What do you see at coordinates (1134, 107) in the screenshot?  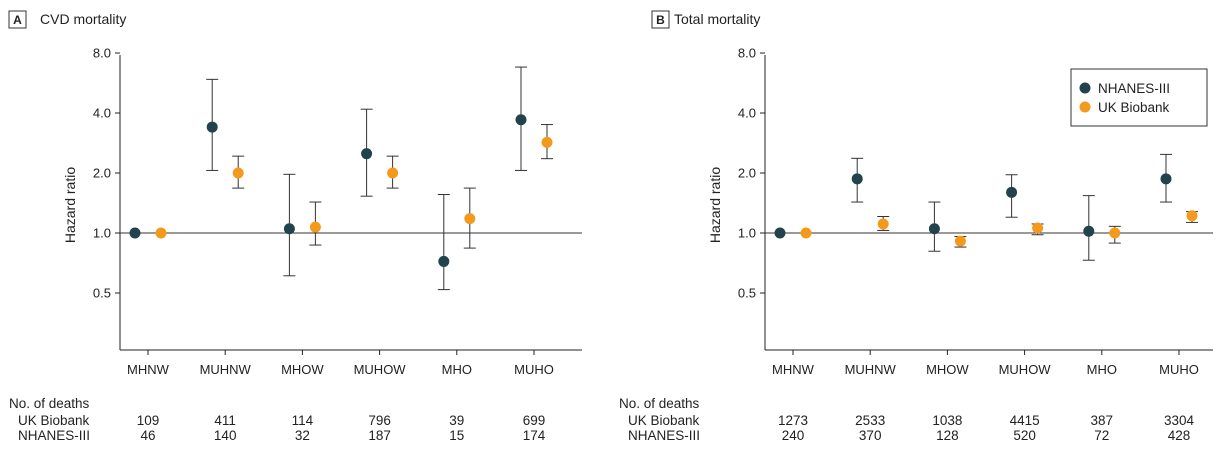 I see `legend-entry: UK Biobank` at bounding box center [1134, 107].